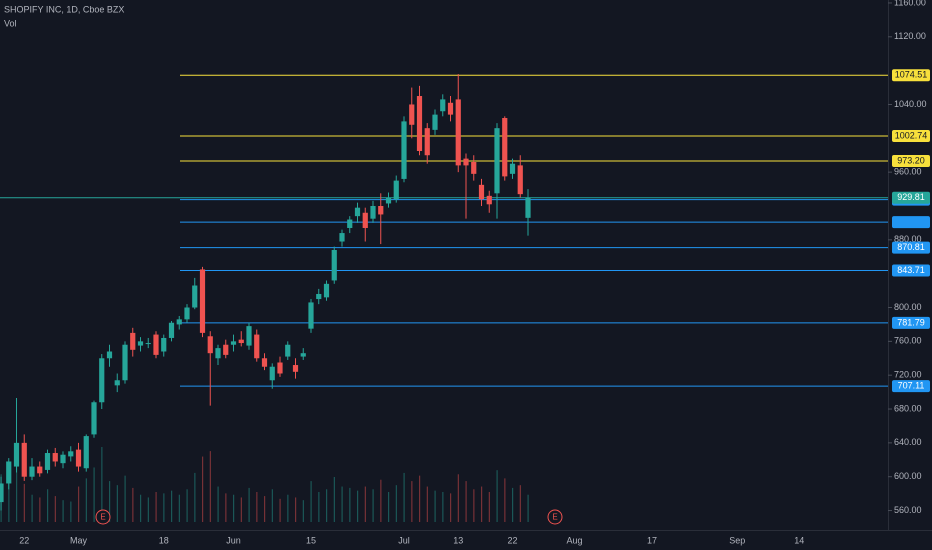 This screenshot has height=550, width=932. Describe the element at coordinates (911, 385) in the screenshot. I see `price-label: 707.11` at that location.